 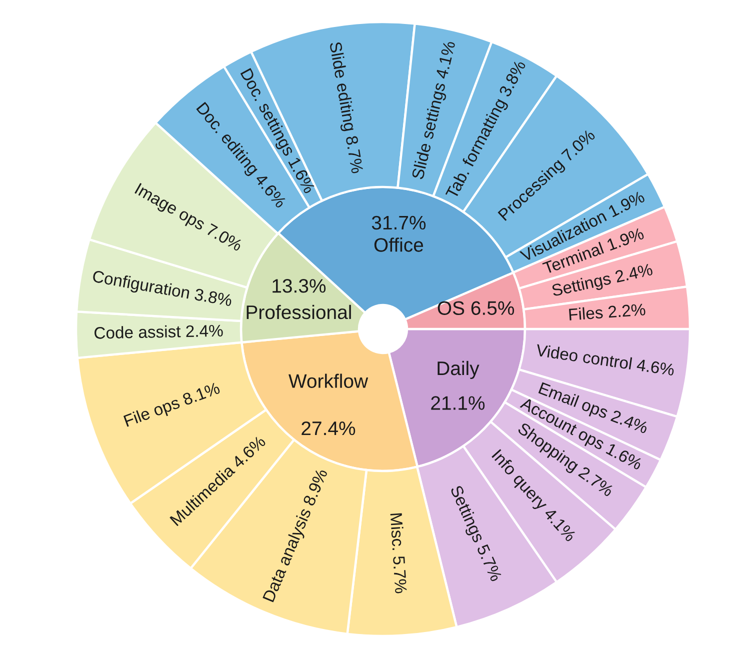 What do you see at coordinates (346, 107) in the screenshot?
I see `category-label: Slide editing 8.7%` at bounding box center [346, 107].